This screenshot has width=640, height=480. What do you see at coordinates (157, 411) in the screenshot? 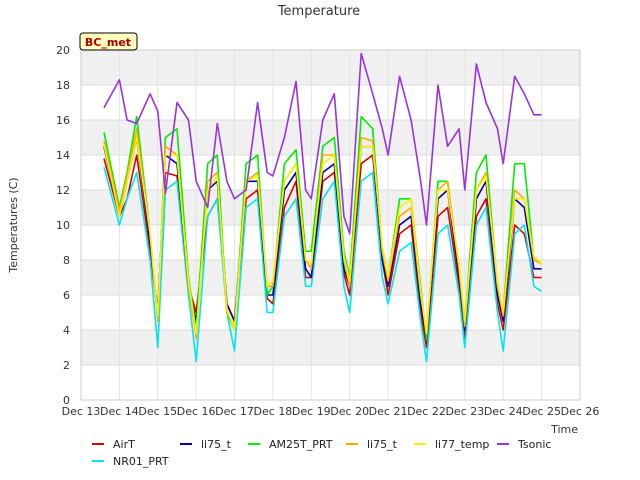
I see `x-tick-label: Dec 15` at bounding box center [157, 411].